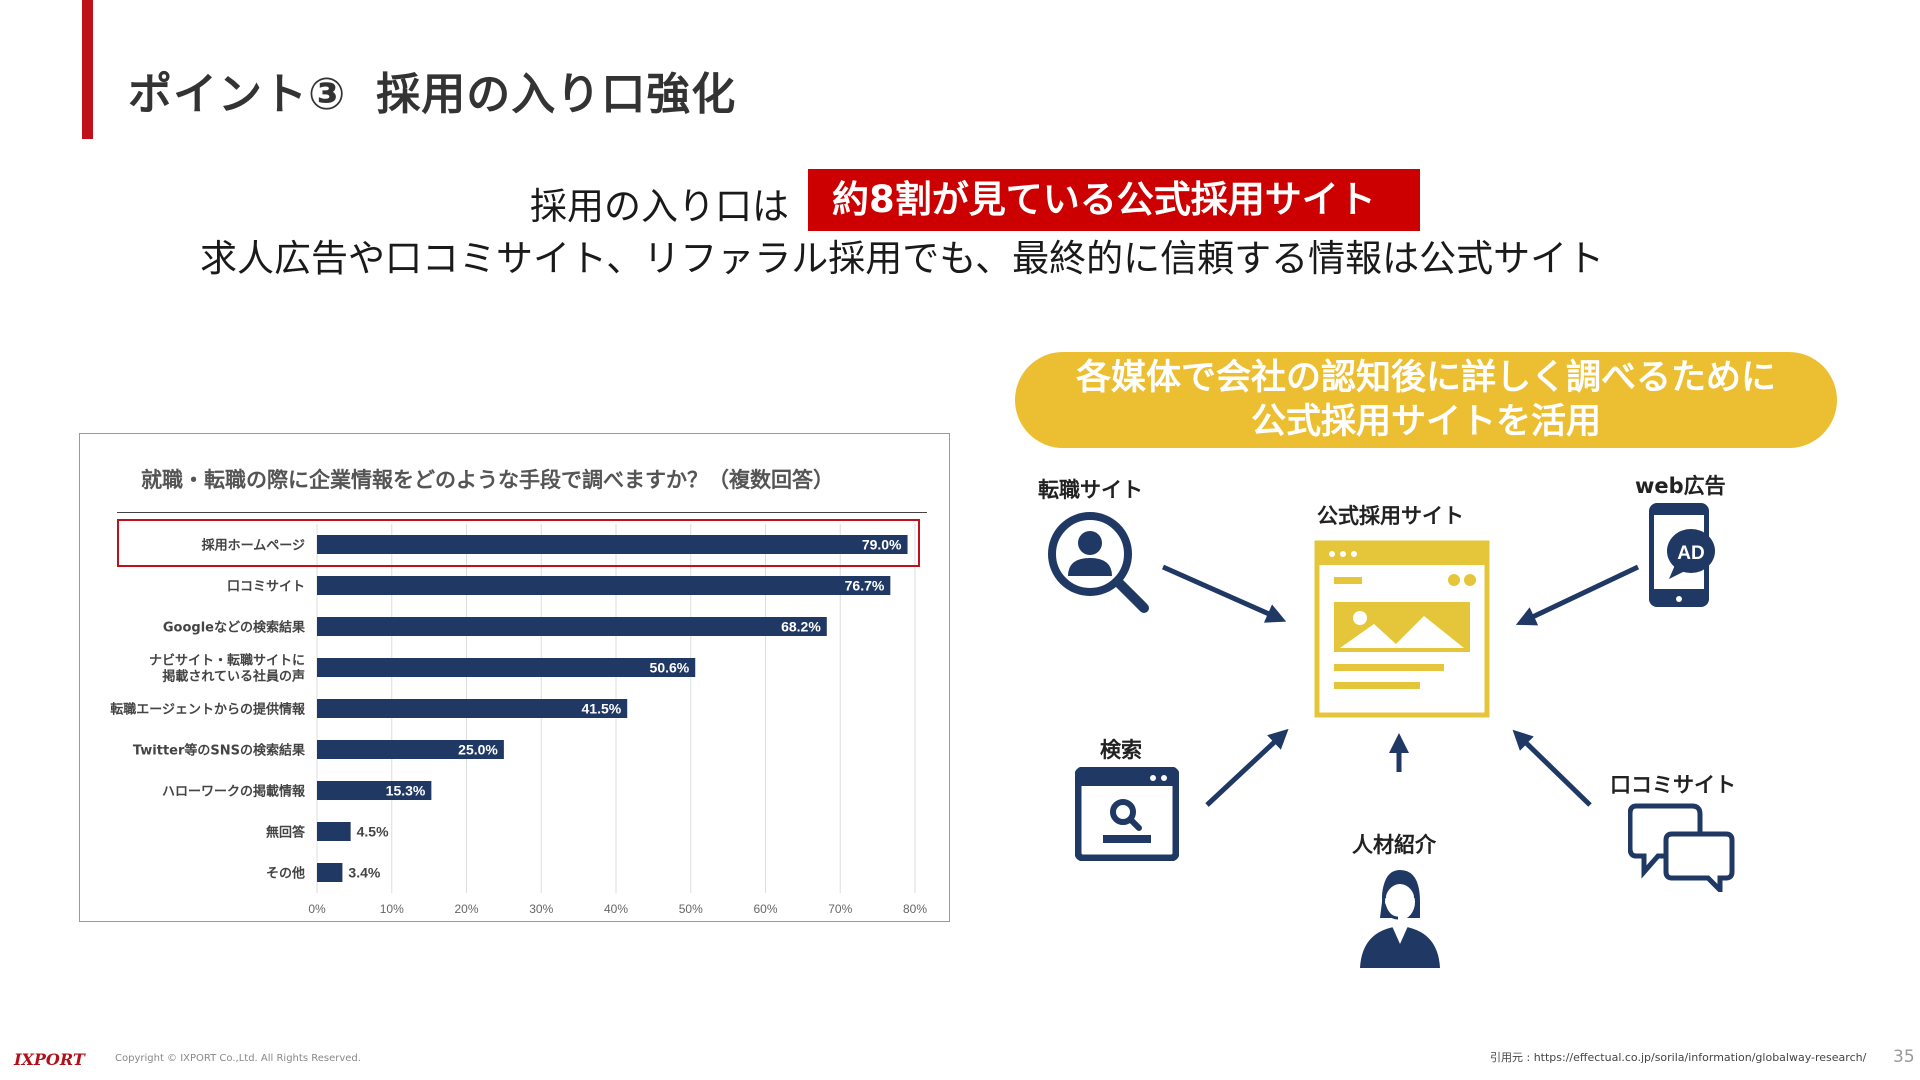  I want to click on diagram-banner: 各媒体で会社の認知後に詳しく調べるために 公式採用サイトを活用, so click(1426, 400).